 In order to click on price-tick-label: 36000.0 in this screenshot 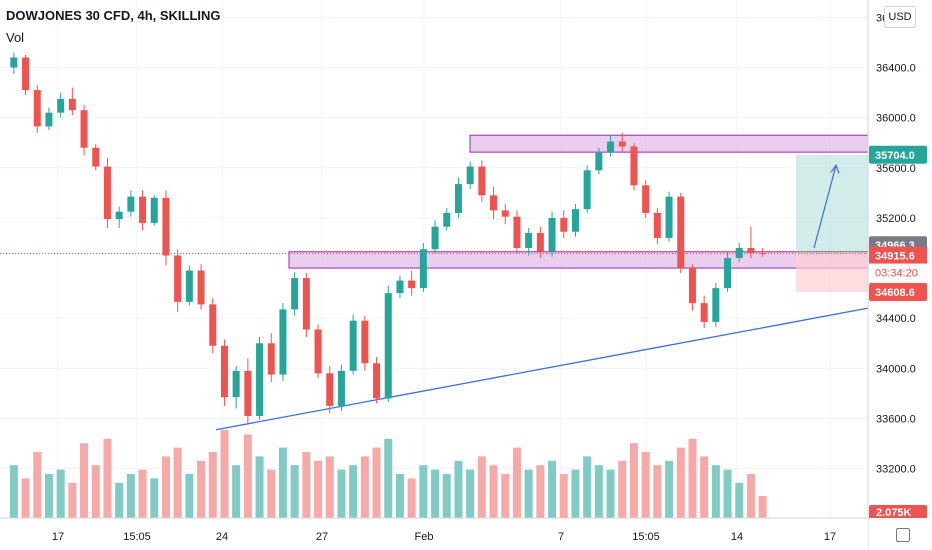, I will do `click(896, 119)`.